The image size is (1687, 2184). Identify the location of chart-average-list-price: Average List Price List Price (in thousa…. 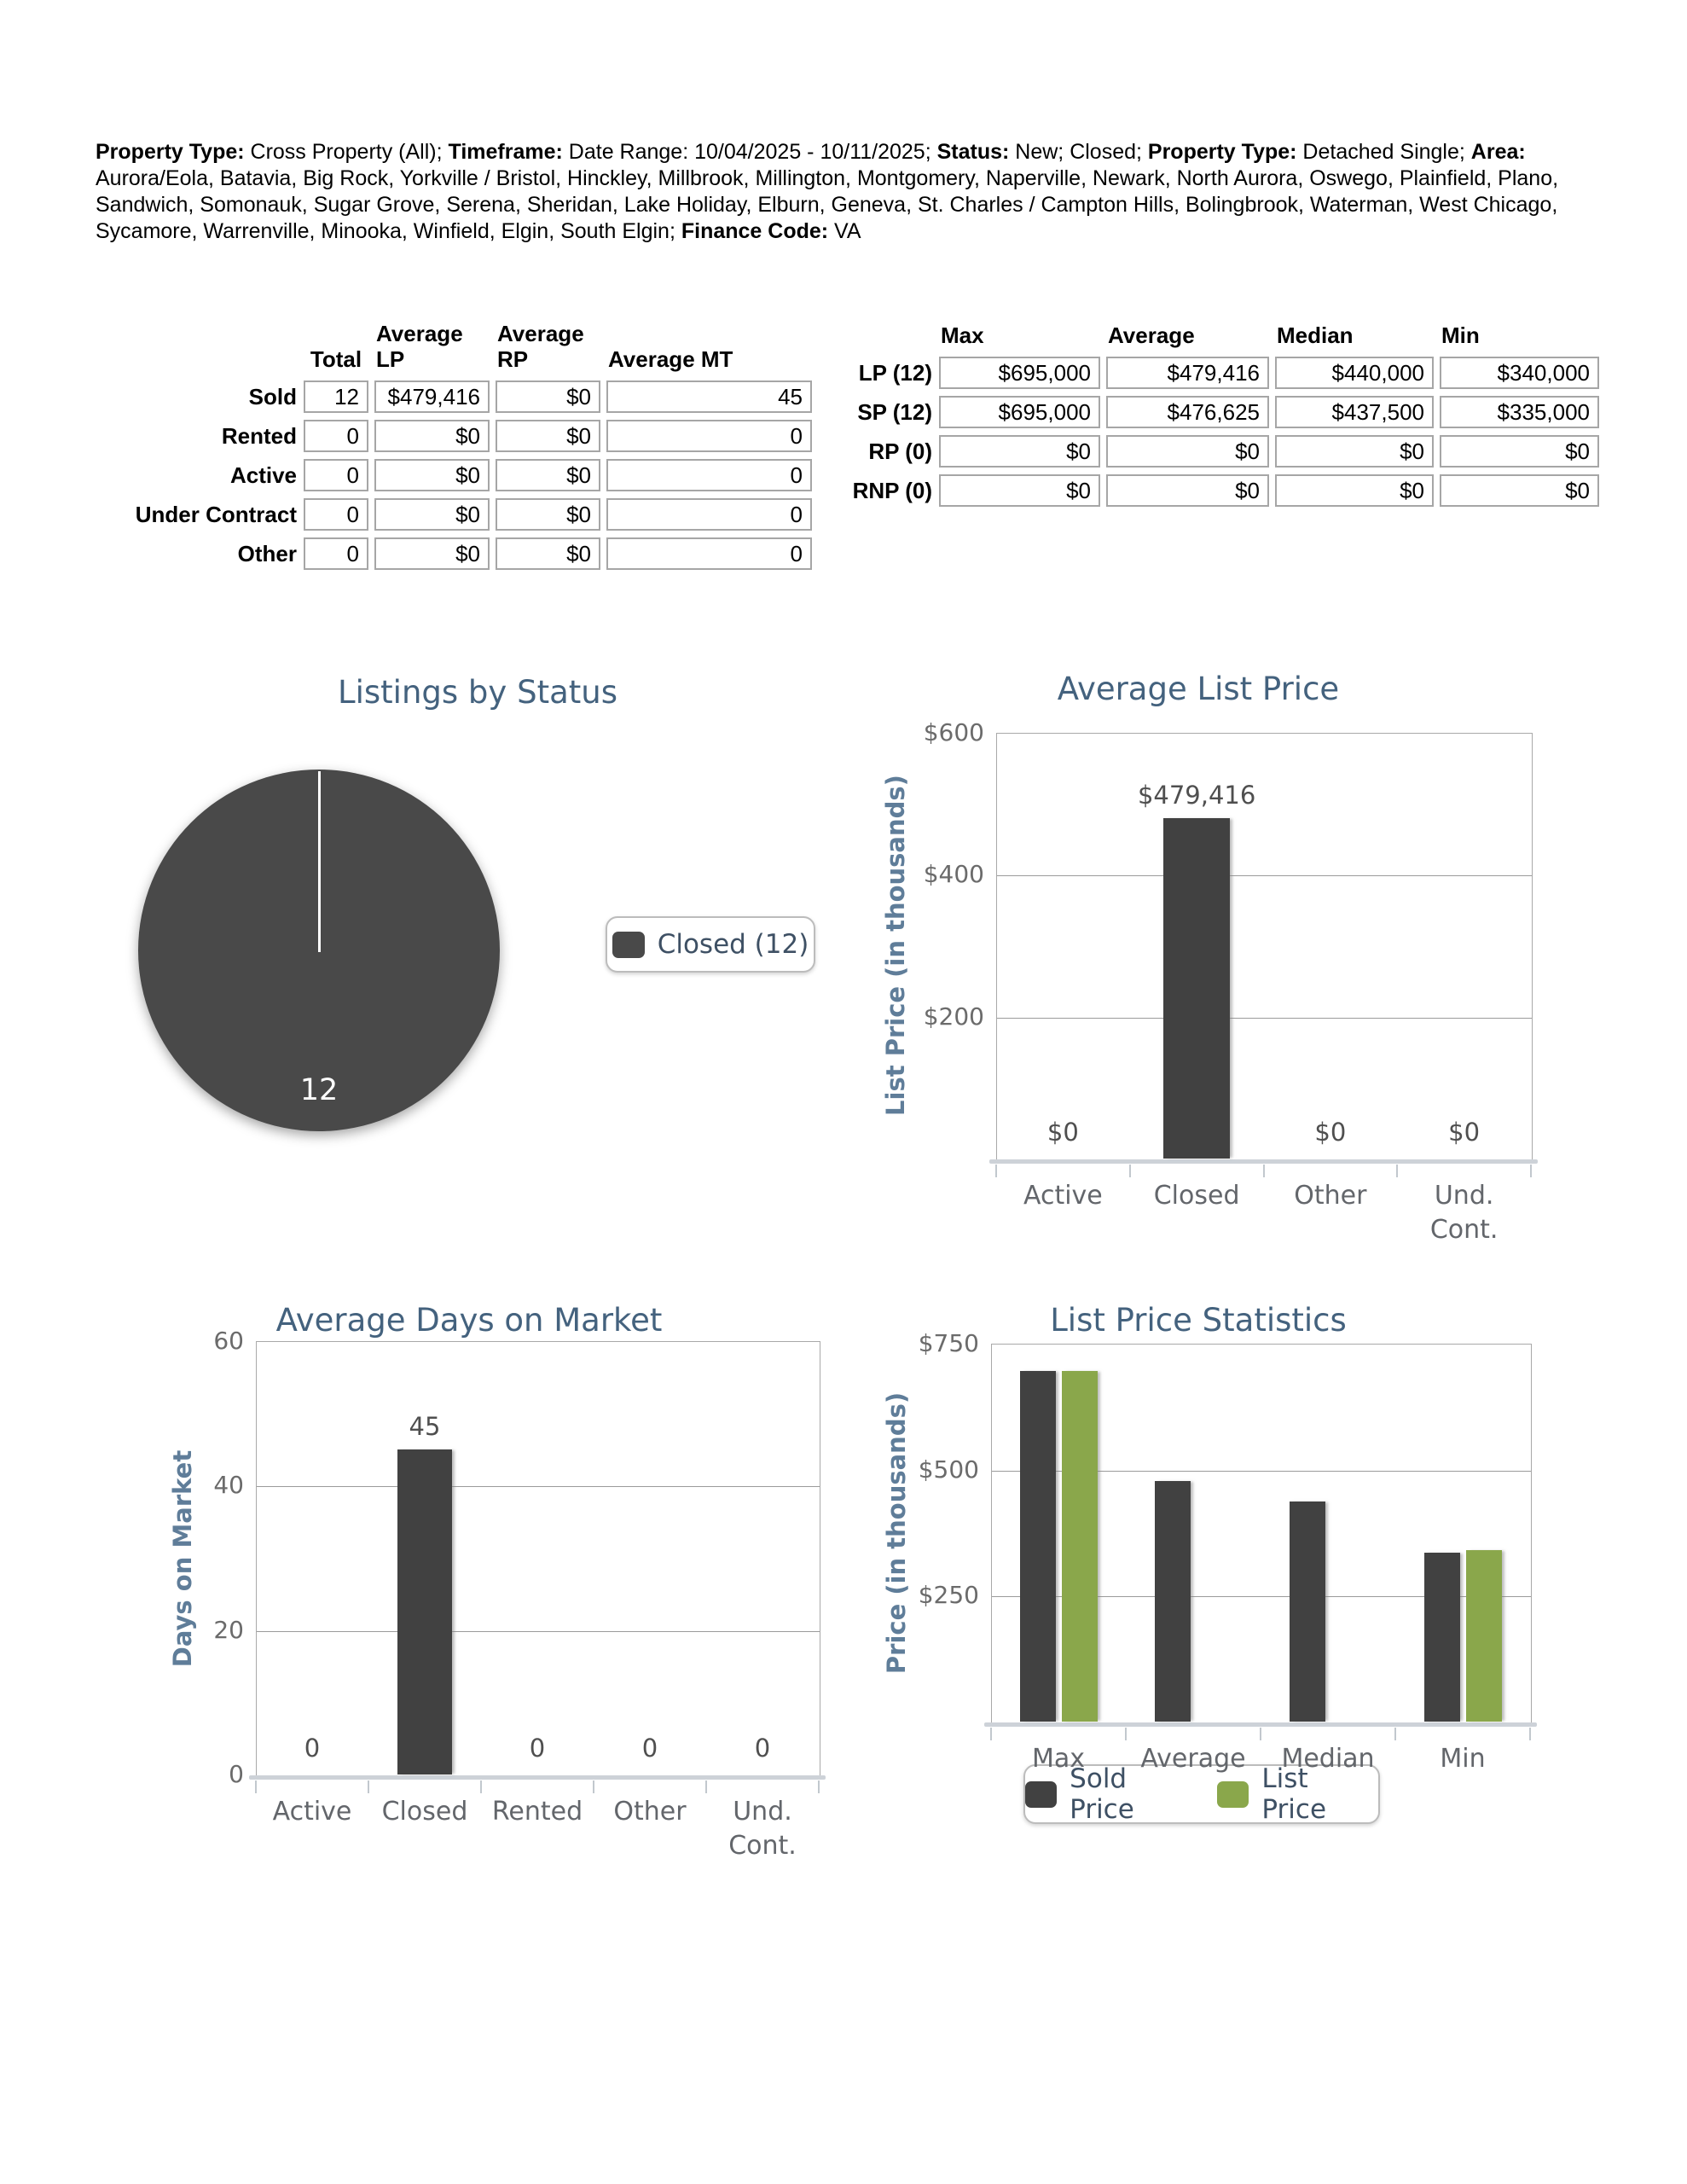
(1240, 957).